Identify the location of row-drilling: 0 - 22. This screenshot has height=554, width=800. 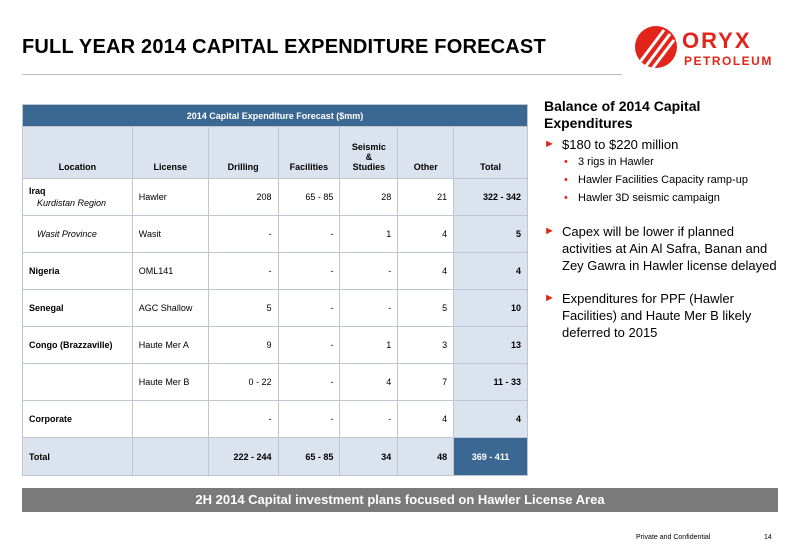
(243, 382).